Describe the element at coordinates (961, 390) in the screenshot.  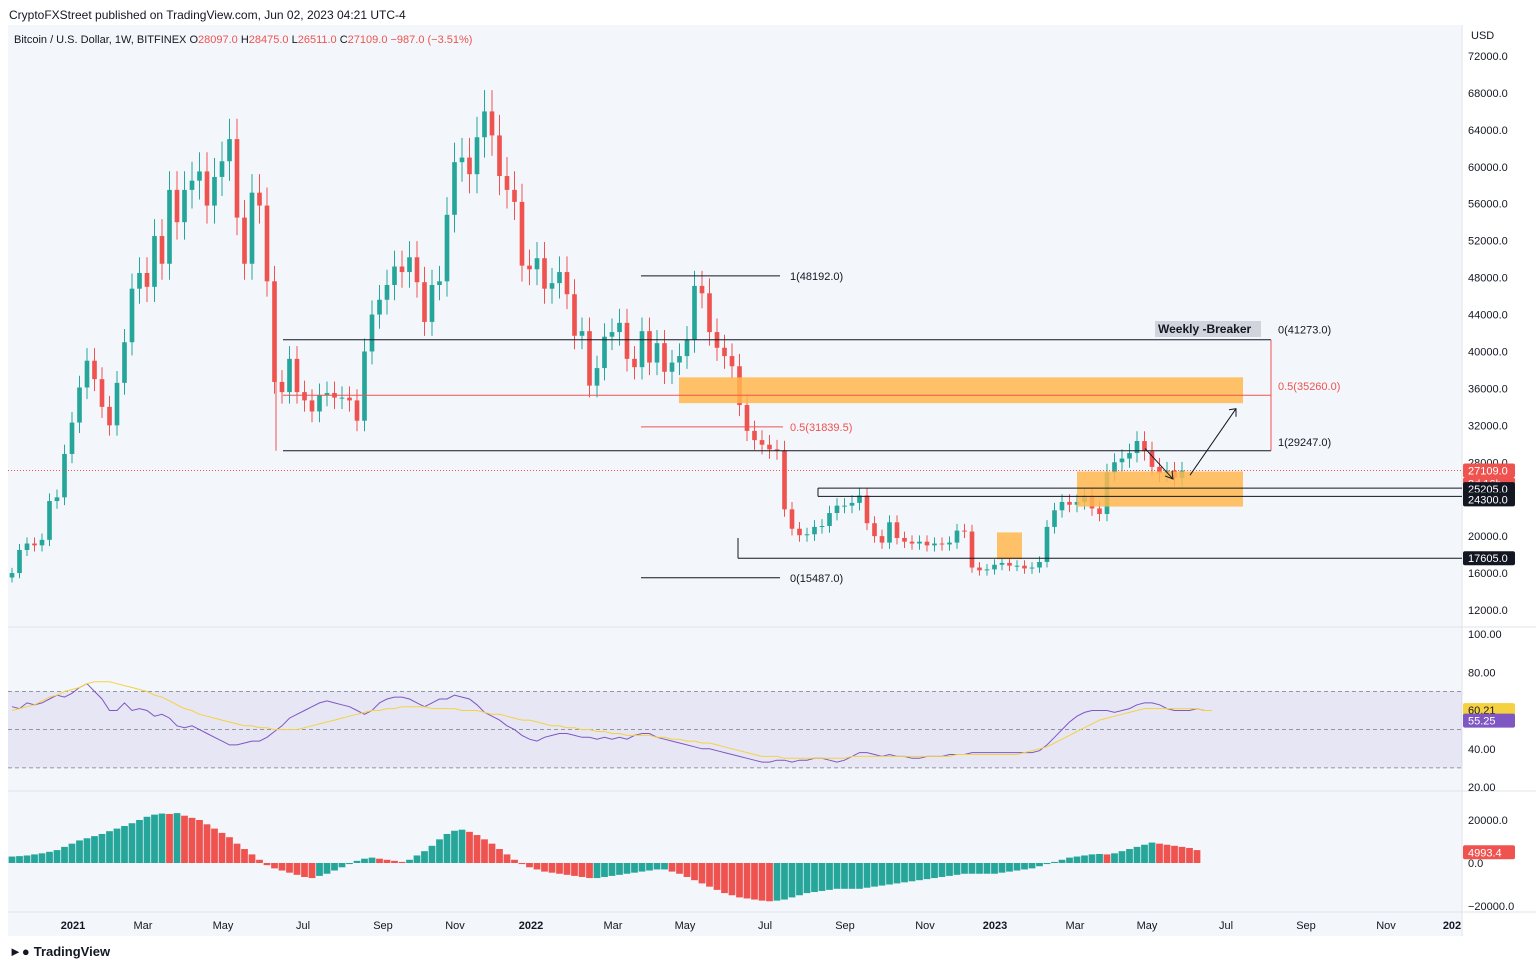
I see `breaker-zone` at that location.